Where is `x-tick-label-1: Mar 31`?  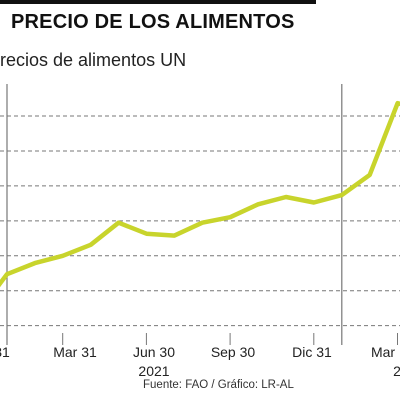 x-tick-label-1: Mar 31 is located at coordinates (75, 352).